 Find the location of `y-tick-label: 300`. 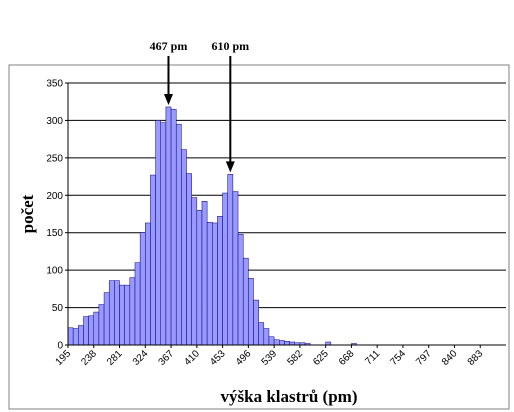

y-tick-label: 300 is located at coordinates (54, 121).